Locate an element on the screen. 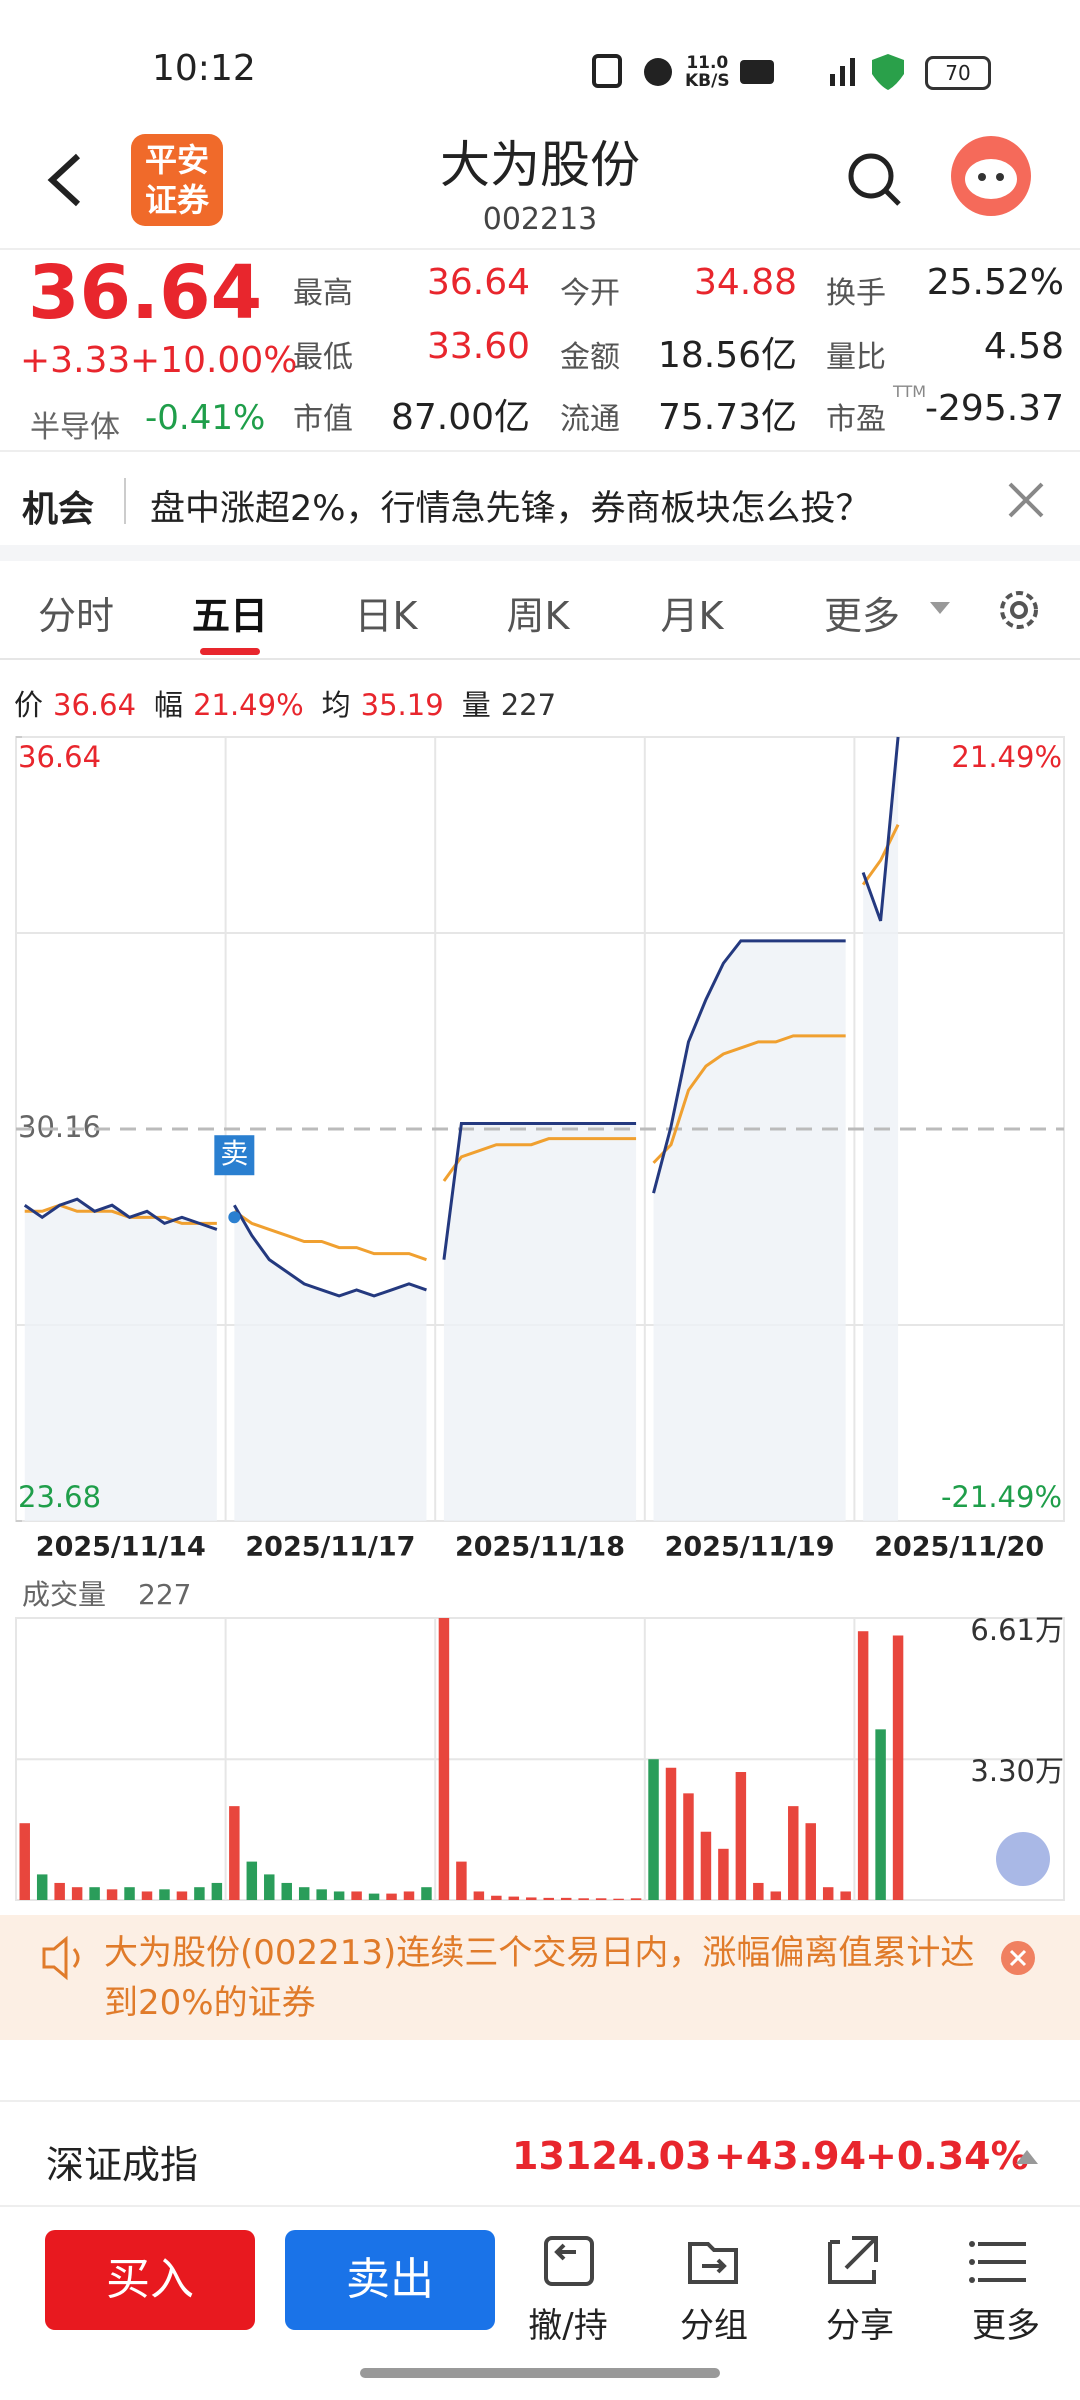 The height and width of the screenshot is (2400, 1080). back-button is located at coordinates (65, 180).